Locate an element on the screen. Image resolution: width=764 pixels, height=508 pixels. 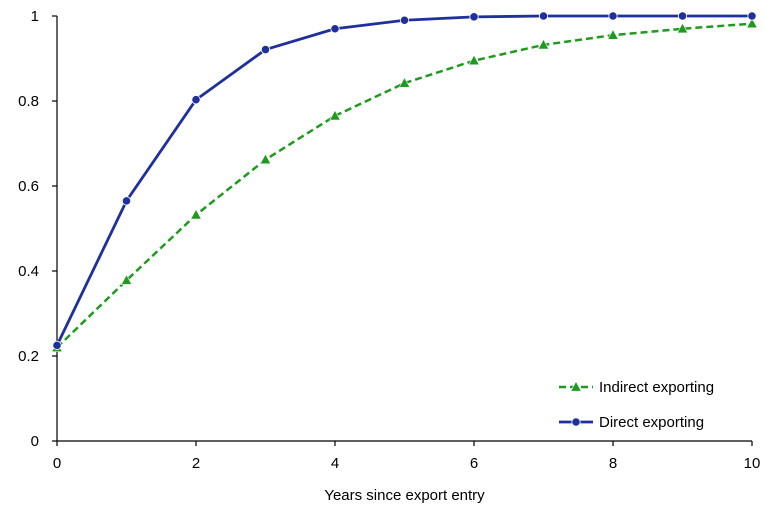
y-tick-label: 0.2 is located at coordinates (28, 356).